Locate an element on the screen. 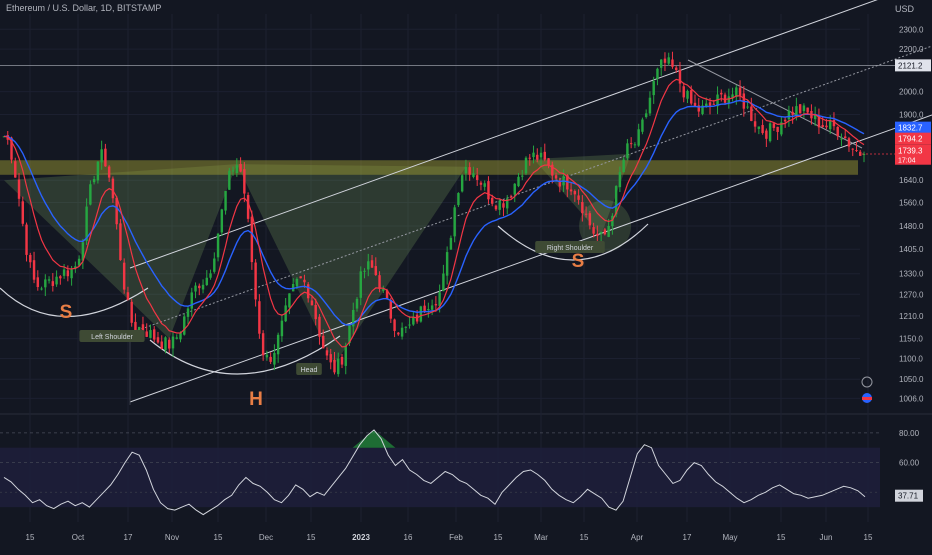  time-axis-label: Apr is located at coordinates (637, 537).